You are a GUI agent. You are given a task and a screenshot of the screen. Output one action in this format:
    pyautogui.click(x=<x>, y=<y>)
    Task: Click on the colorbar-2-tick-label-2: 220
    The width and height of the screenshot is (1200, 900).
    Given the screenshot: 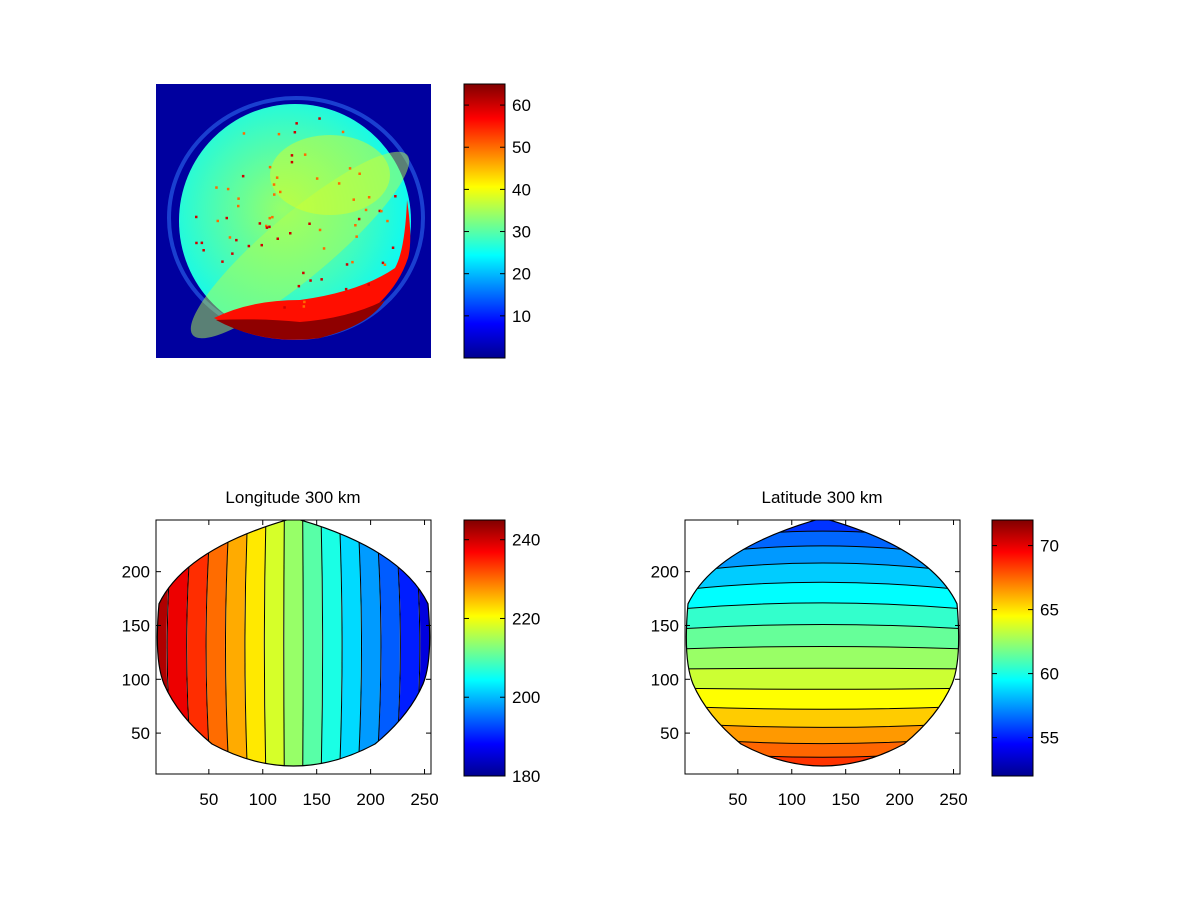 What is the action you would take?
    pyautogui.click(x=526, y=618)
    